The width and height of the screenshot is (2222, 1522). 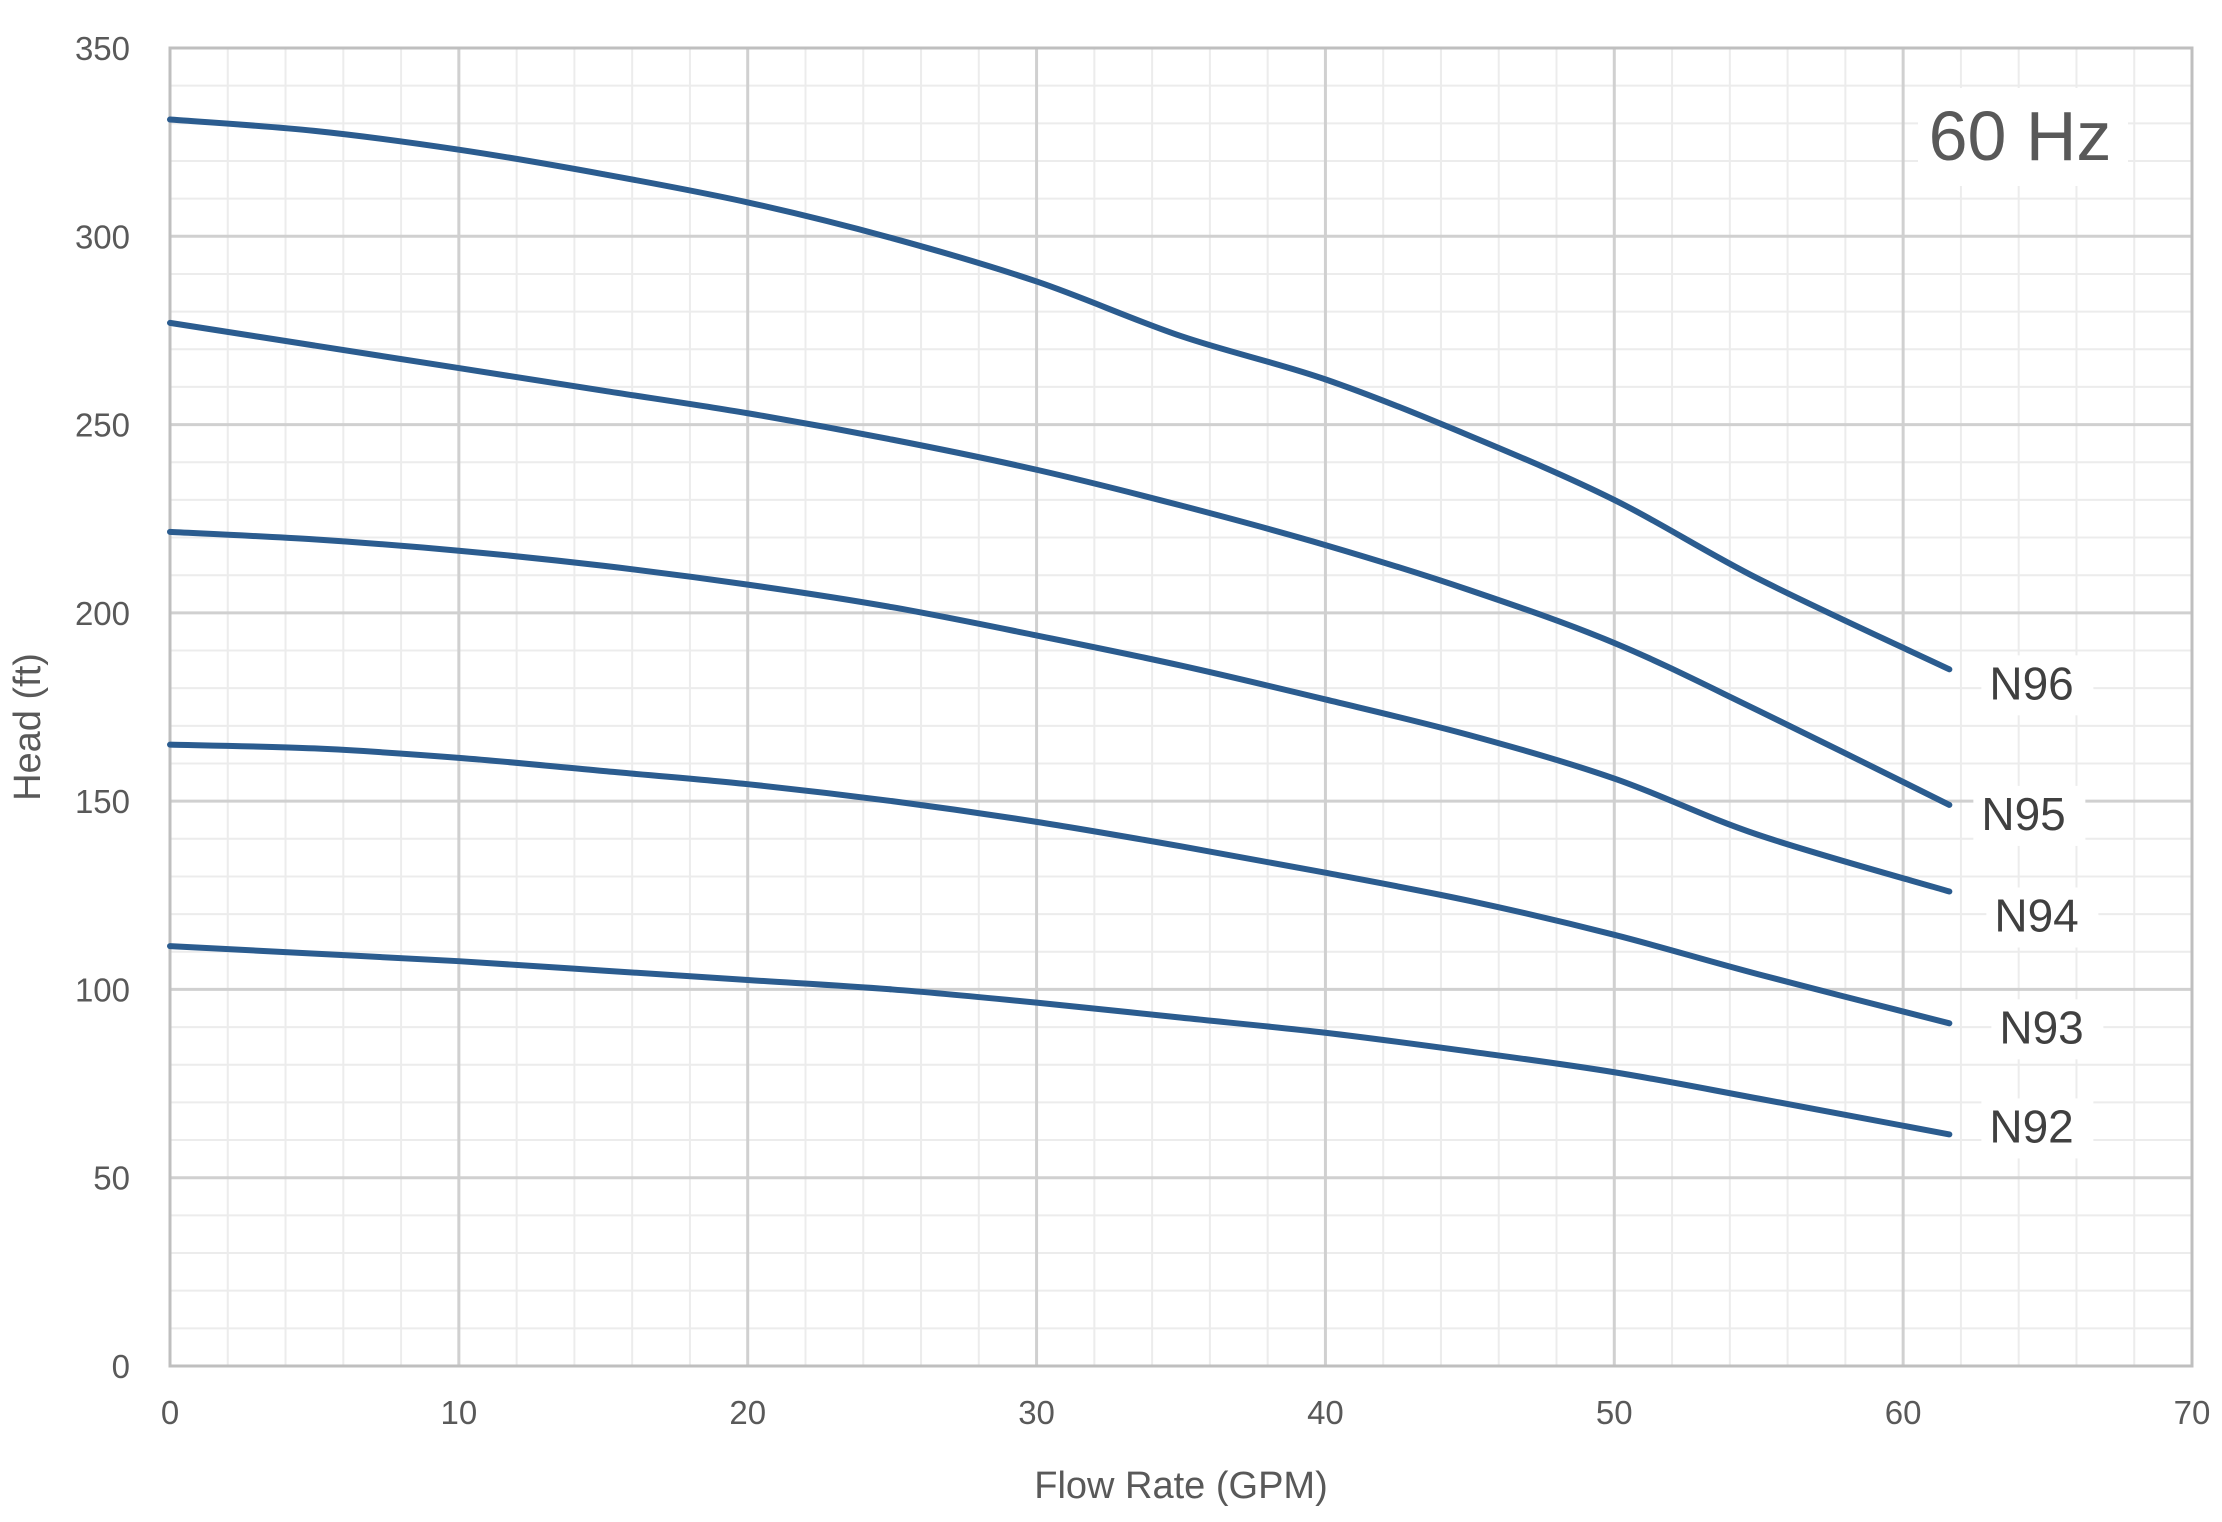 I want to click on y-tick-label: 250, so click(x=102, y=425).